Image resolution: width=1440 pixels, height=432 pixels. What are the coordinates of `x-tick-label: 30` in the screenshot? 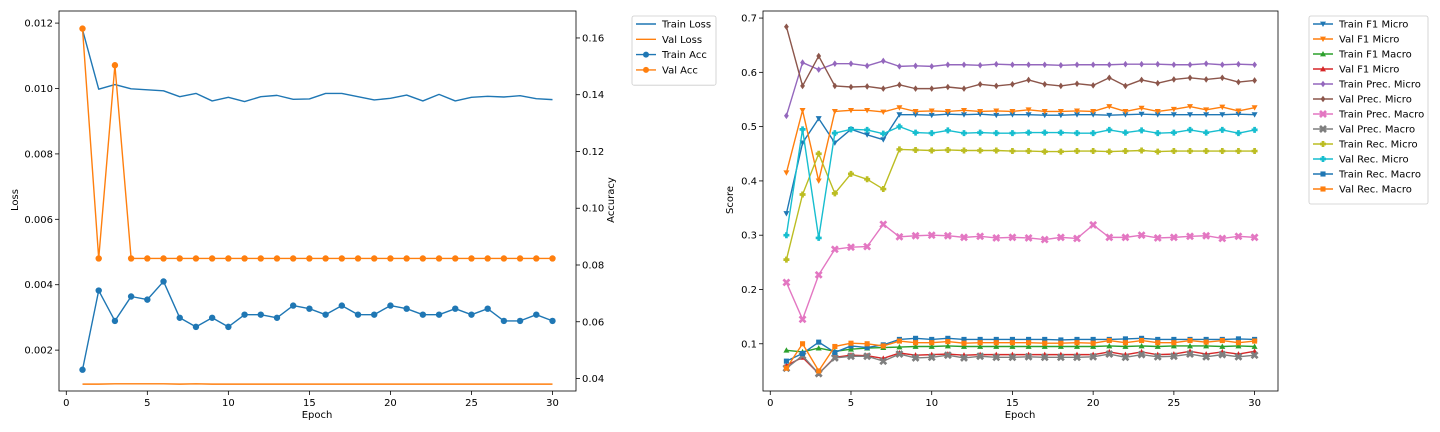 It's located at (1254, 403).